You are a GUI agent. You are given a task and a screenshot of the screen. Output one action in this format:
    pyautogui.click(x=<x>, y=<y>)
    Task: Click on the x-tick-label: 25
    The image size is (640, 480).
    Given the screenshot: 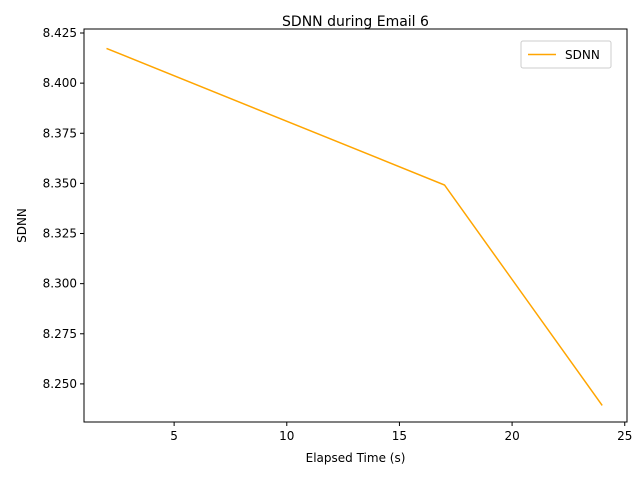 What is the action you would take?
    pyautogui.click(x=624, y=436)
    